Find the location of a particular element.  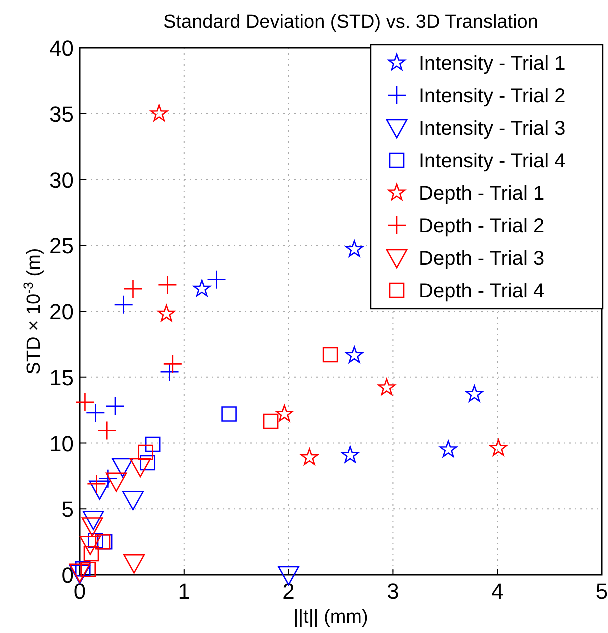

y-tick-label: 25 is located at coordinates (62, 246).